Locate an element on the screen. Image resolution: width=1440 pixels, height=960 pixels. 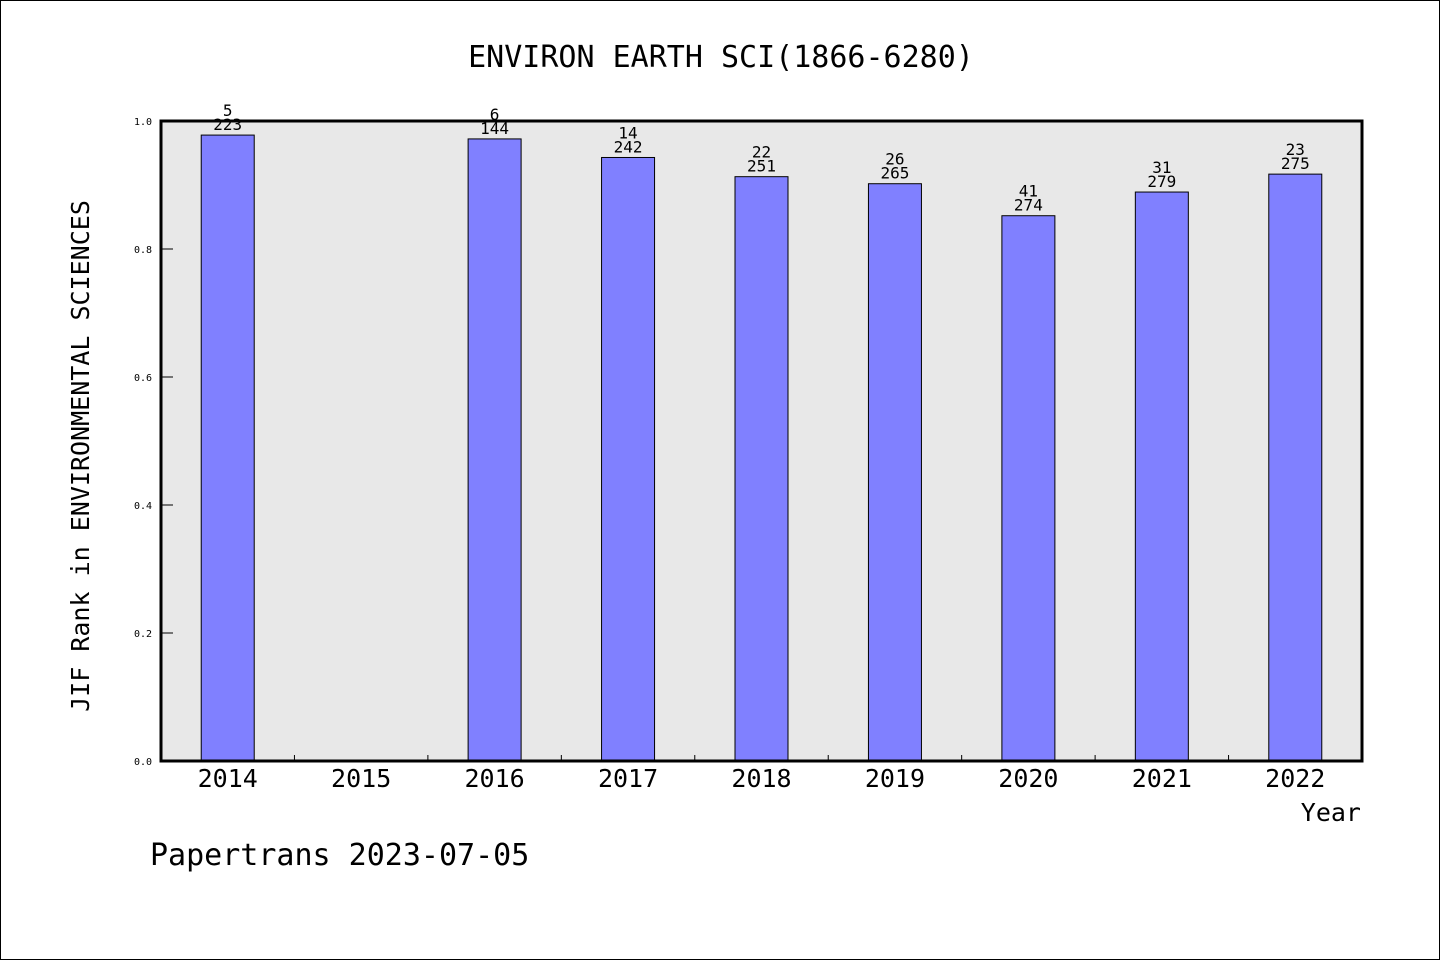
y-tick-label: 0.6 is located at coordinates (143, 378).